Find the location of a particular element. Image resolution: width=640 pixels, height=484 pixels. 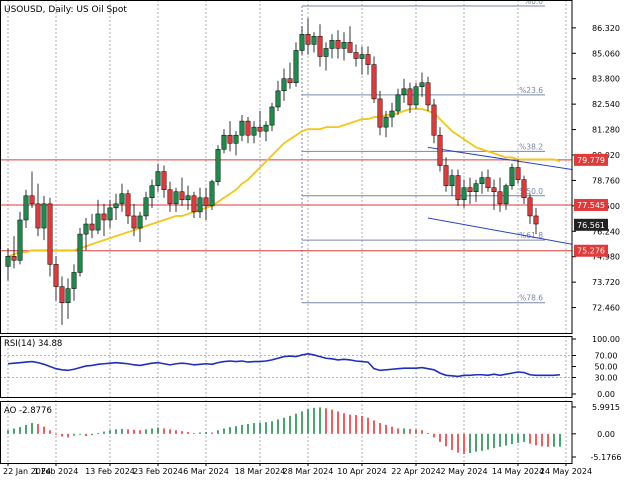

rsi-line is located at coordinates (284, 365).